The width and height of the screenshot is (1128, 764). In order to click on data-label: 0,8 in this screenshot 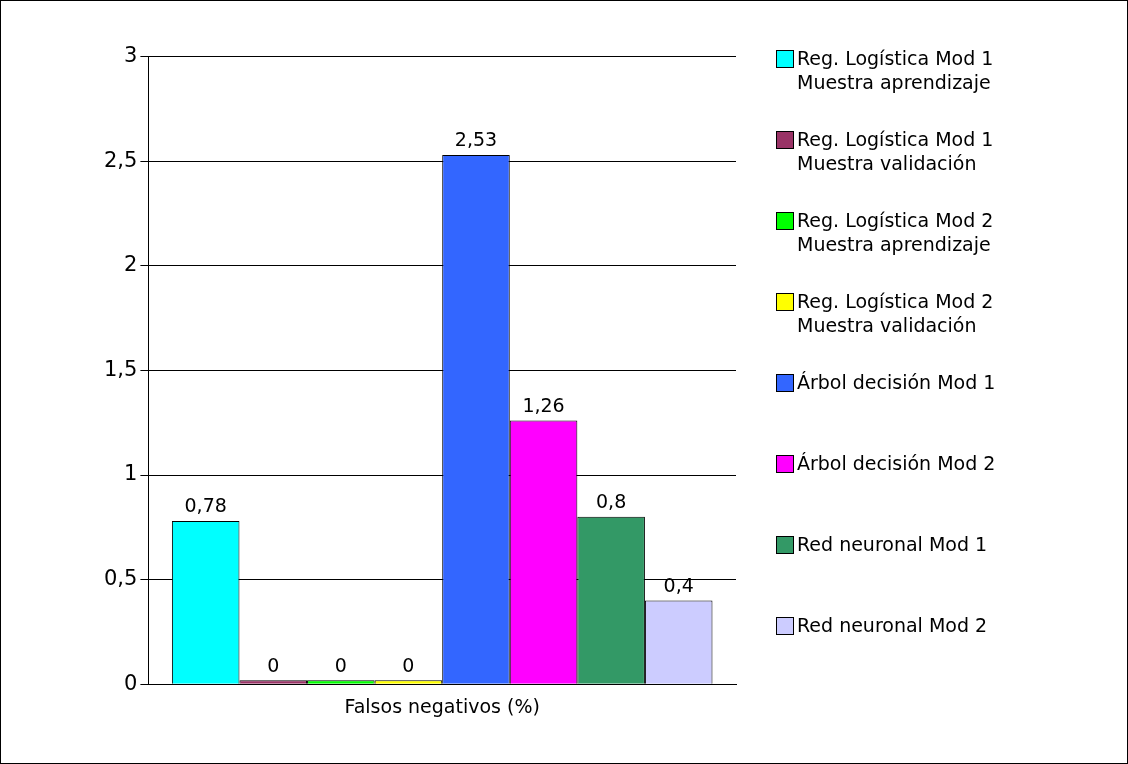, I will do `click(611, 501)`.